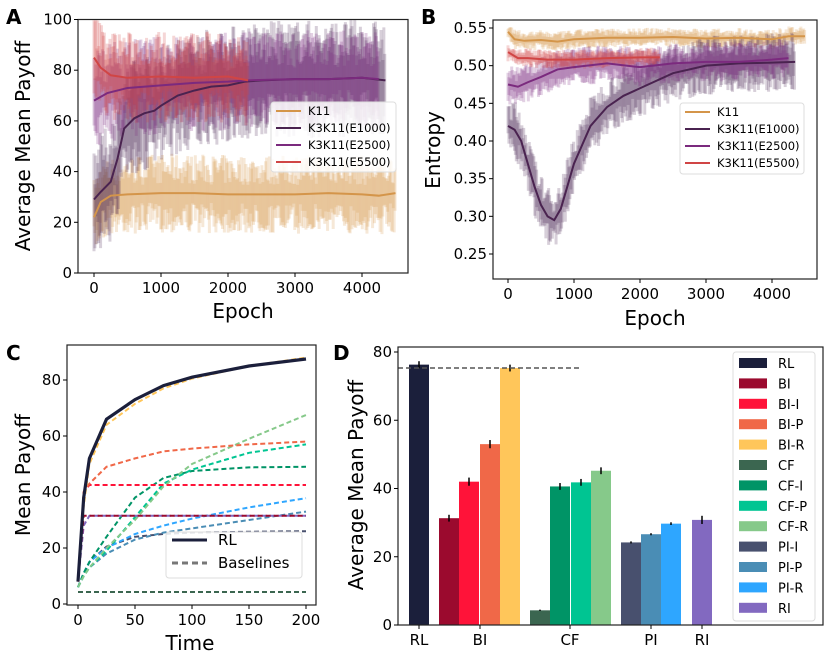 This screenshot has height=659, width=830. What do you see at coordinates (772, 294) in the screenshot?
I see `p1-xtick-label: 4000` at bounding box center [772, 294].